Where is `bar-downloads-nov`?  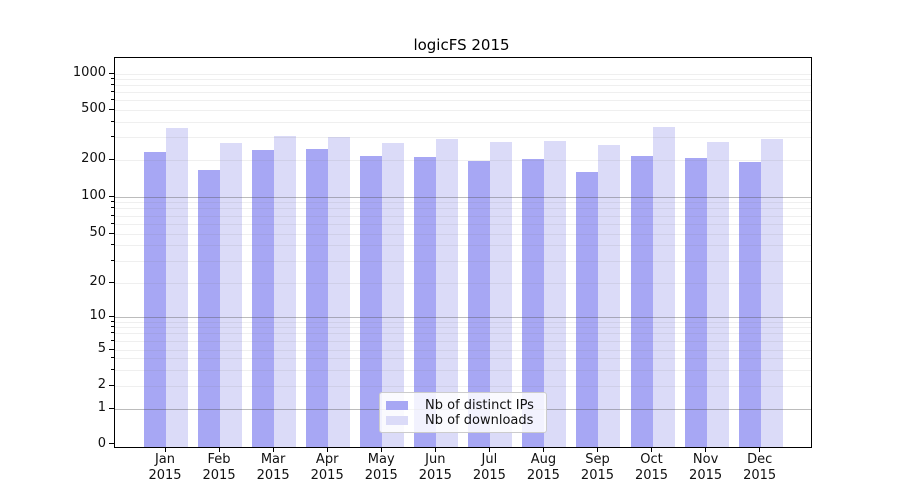
bar-downloads-nov is located at coordinates (717, 294).